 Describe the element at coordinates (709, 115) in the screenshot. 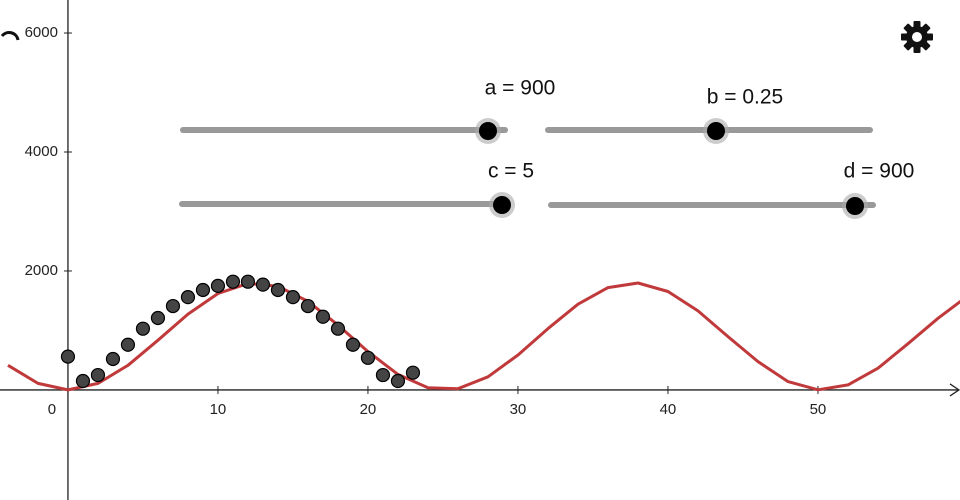

I see `slider-b: b = 0.25` at that location.